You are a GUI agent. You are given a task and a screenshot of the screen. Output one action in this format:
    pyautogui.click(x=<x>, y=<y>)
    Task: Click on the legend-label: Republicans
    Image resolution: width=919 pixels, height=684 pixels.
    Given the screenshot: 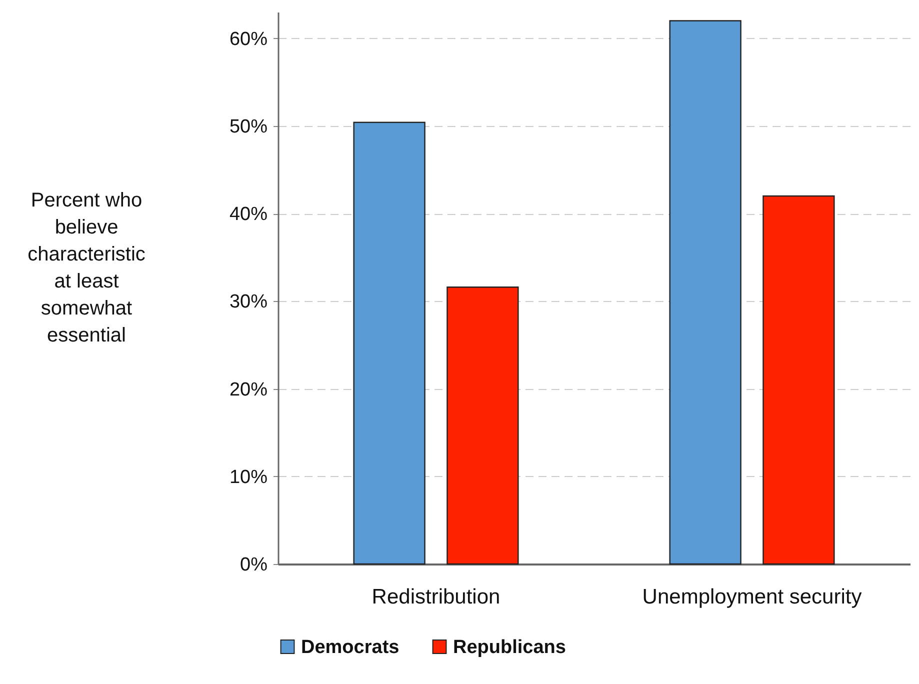 What is the action you would take?
    pyautogui.click(x=509, y=647)
    